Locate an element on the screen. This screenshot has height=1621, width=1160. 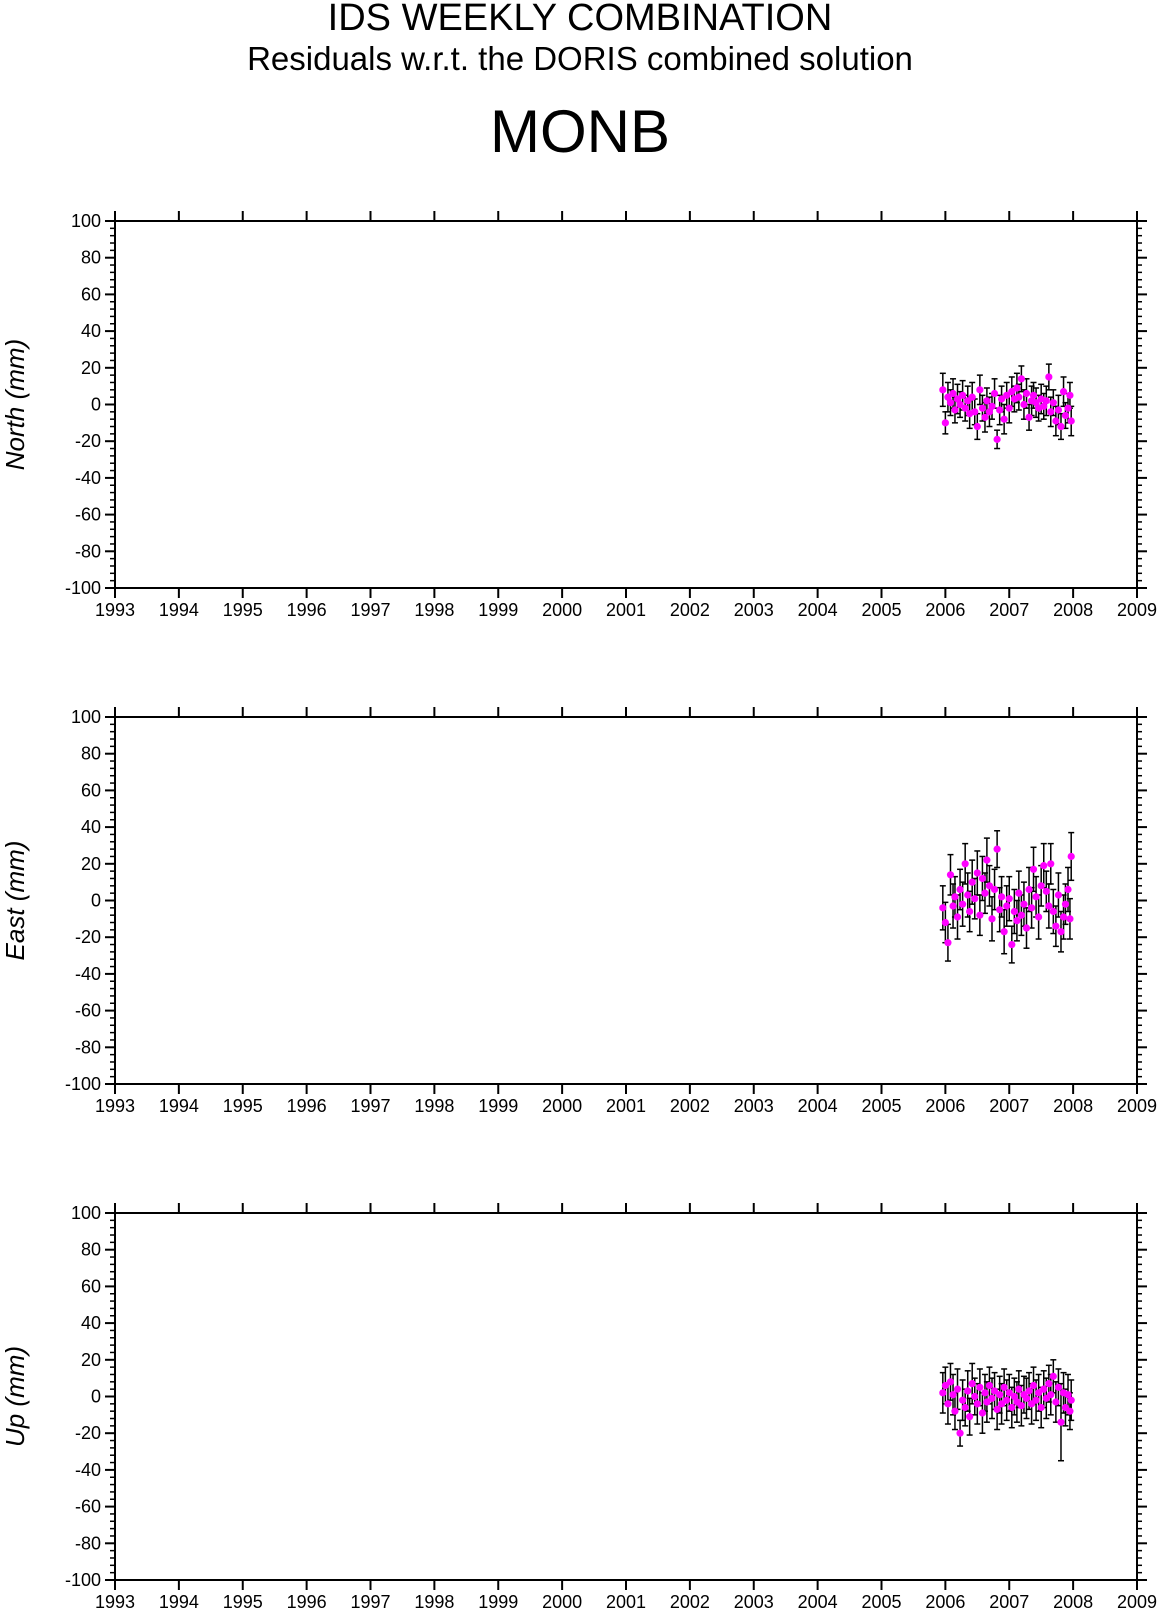
x-tick-label: 2006 is located at coordinates (945, 1602).